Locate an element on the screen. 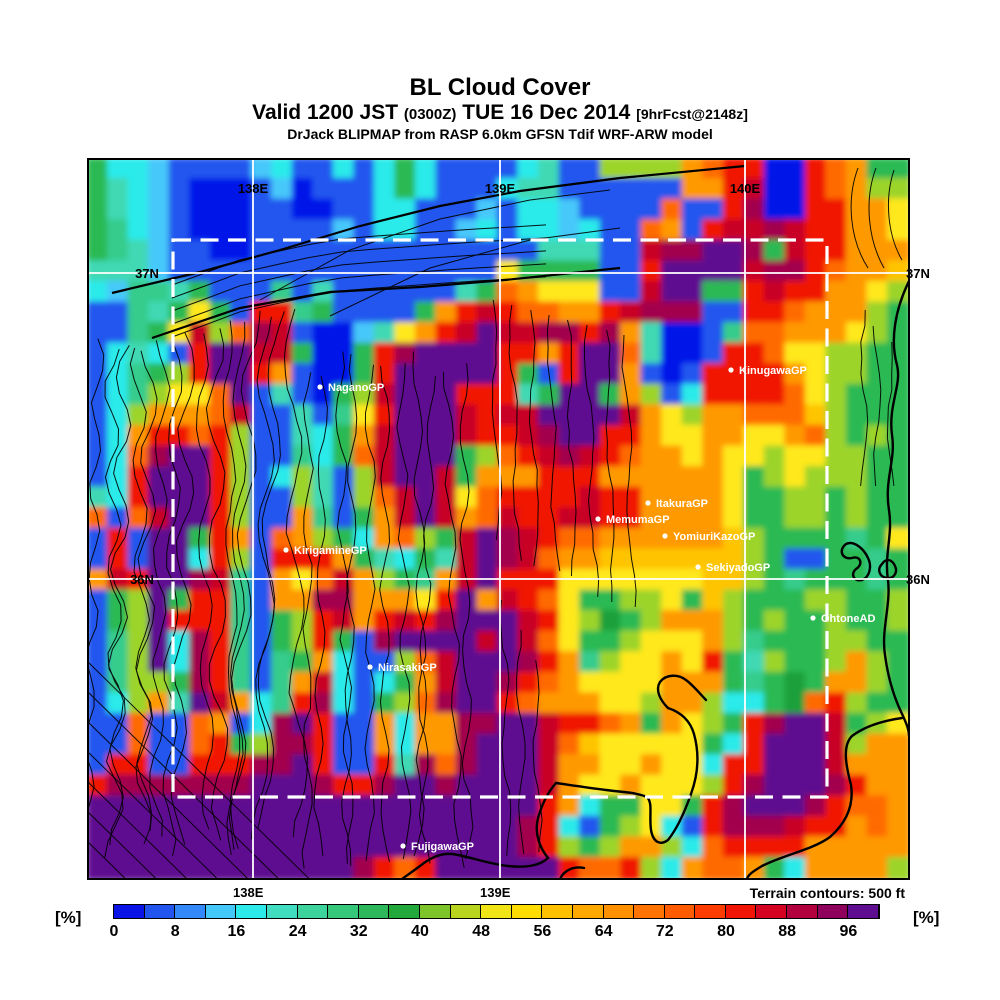 The height and width of the screenshot is (1000, 1000). svg-text: 138E is located at coordinates (253, 188).